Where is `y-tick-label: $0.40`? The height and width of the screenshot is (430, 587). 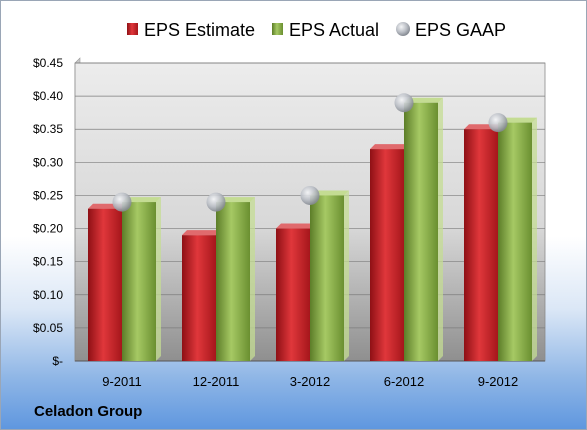
y-tick-label: $0.40 is located at coordinates (48, 96).